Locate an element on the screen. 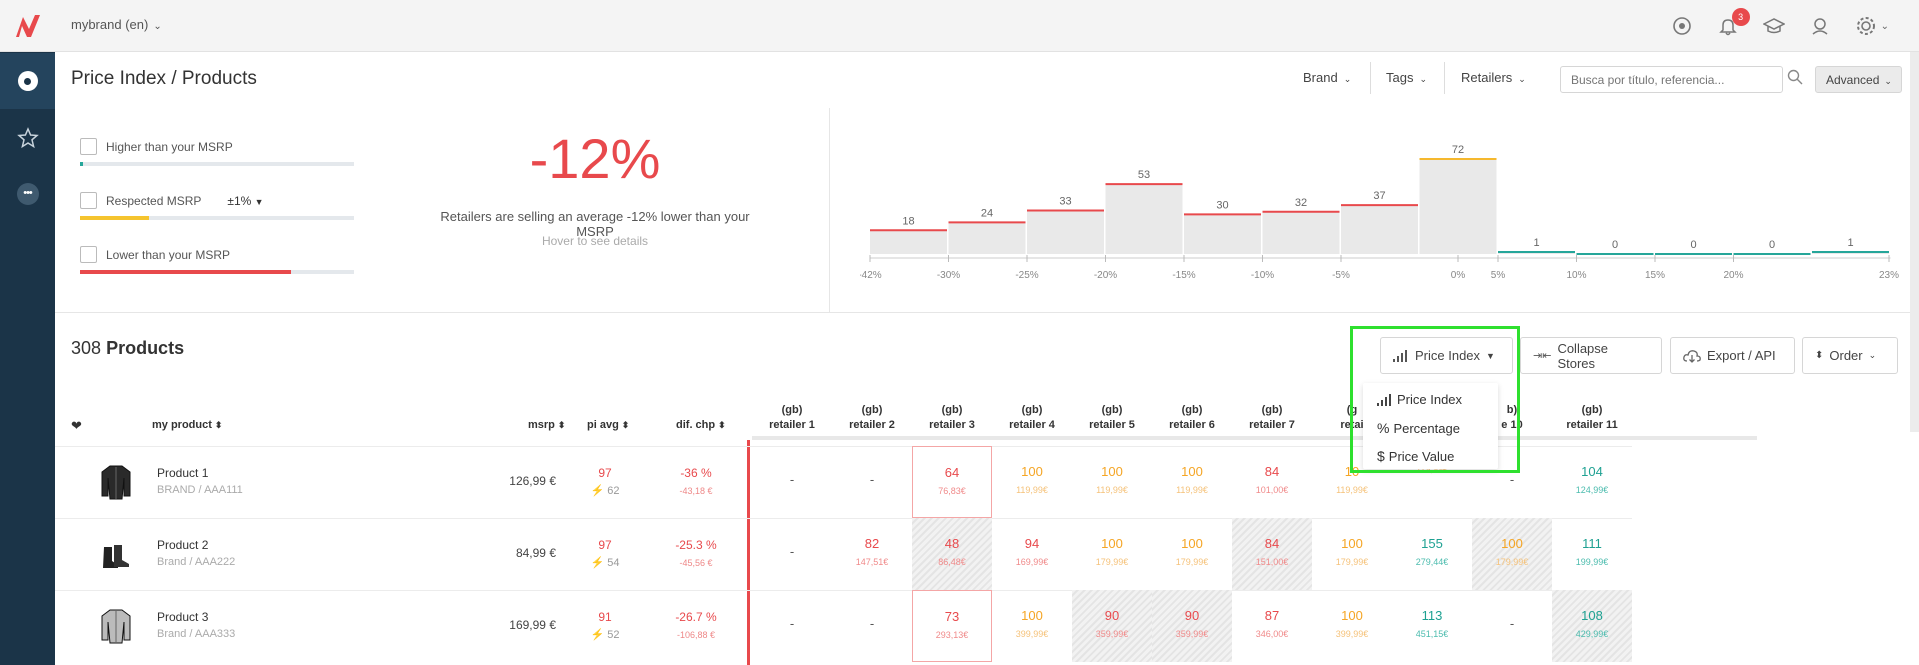 This screenshot has height=665, width=1919. order-button: ⬍ Order ⌄ is located at coordinates (1850, 355).